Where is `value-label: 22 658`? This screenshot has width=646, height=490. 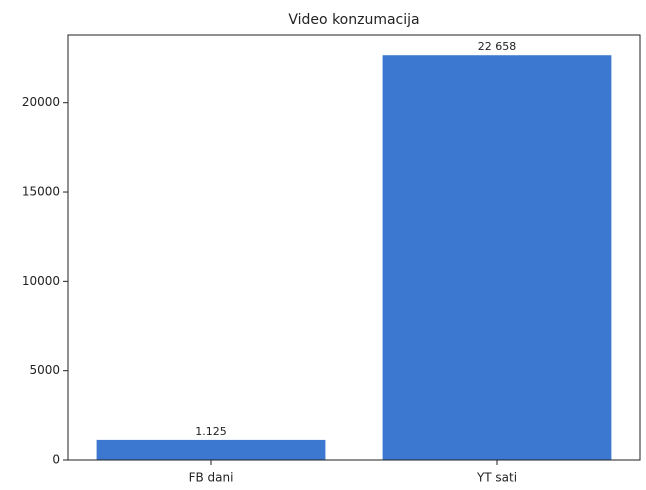 value-label: 22 658 is located at coordinates (497, 46).